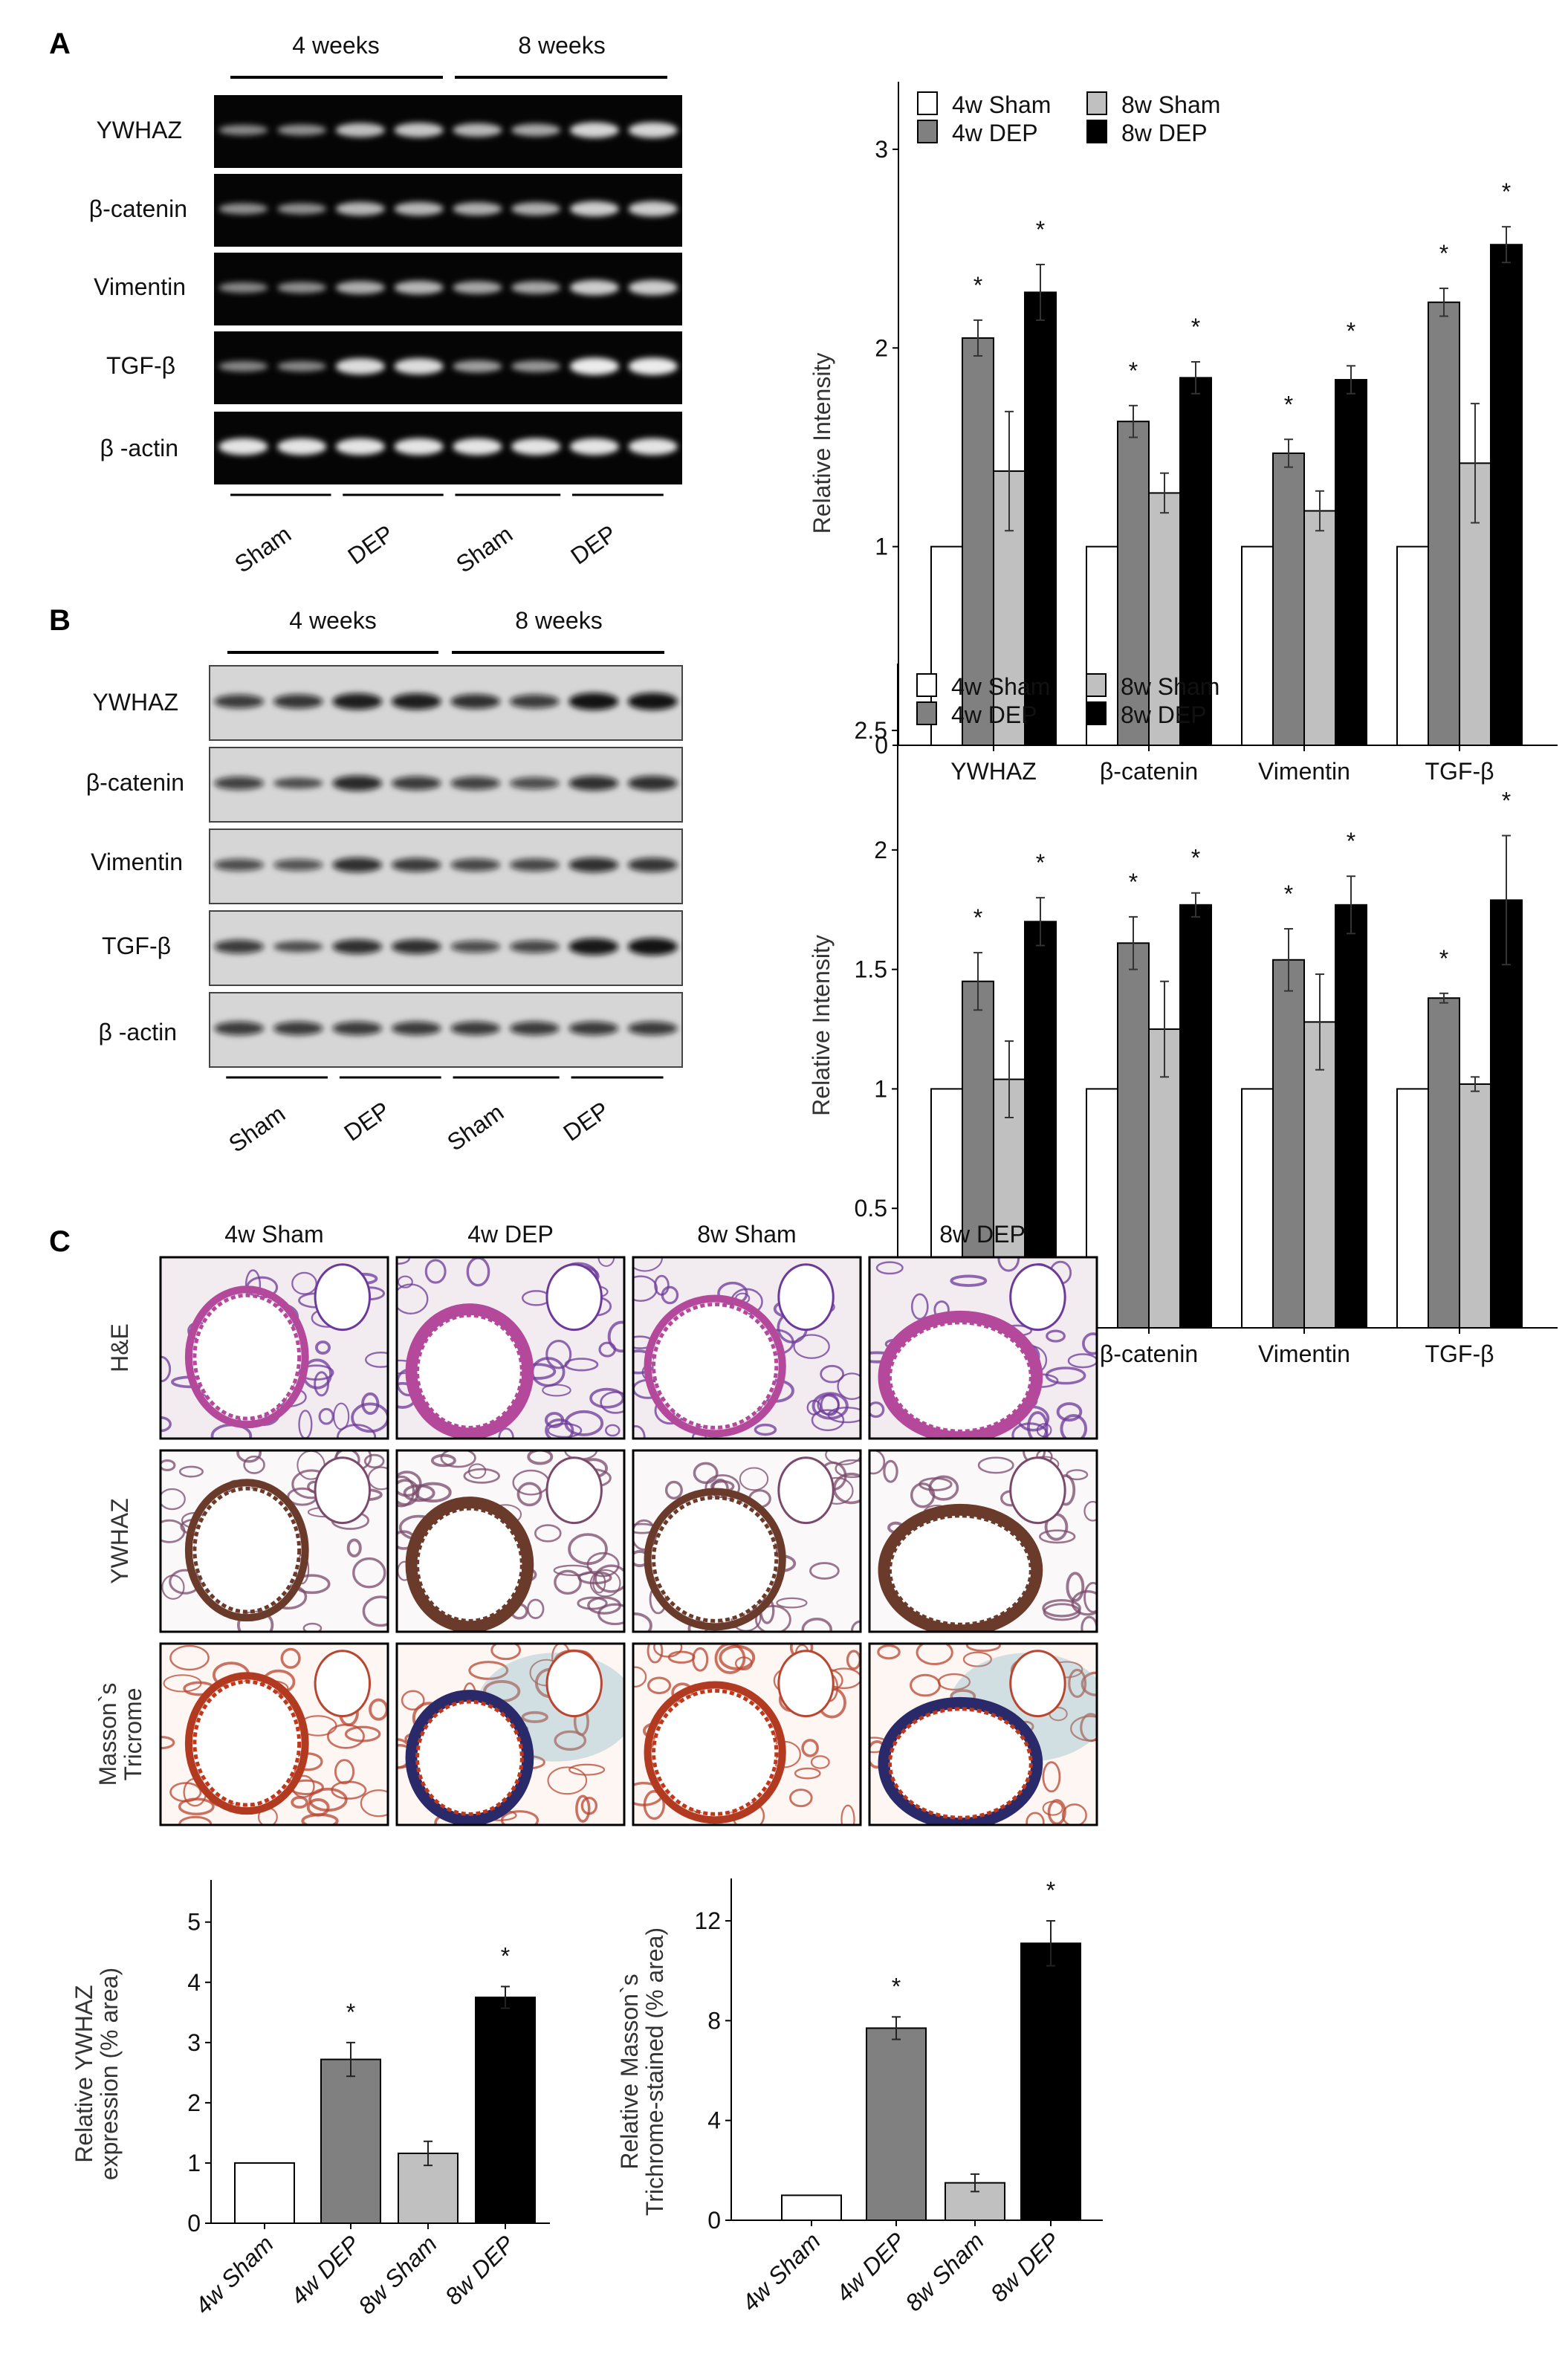 The width and height of the screenshot is (1568, 2354). Describe the element at coordinates (194, 2102) in the screenshot. I see `y-tick-label: 2` at that location.